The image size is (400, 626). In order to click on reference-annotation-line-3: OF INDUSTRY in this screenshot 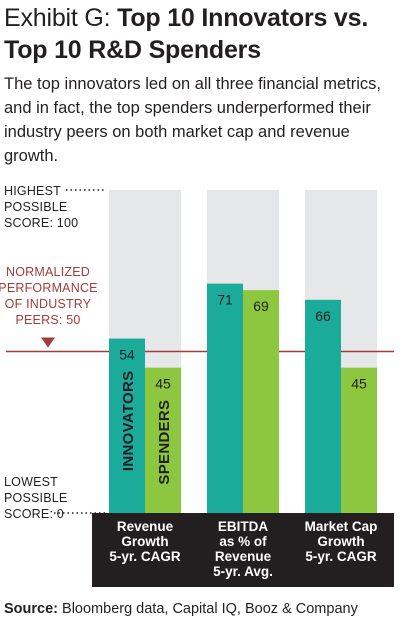, I will do `click(48, 304)`.